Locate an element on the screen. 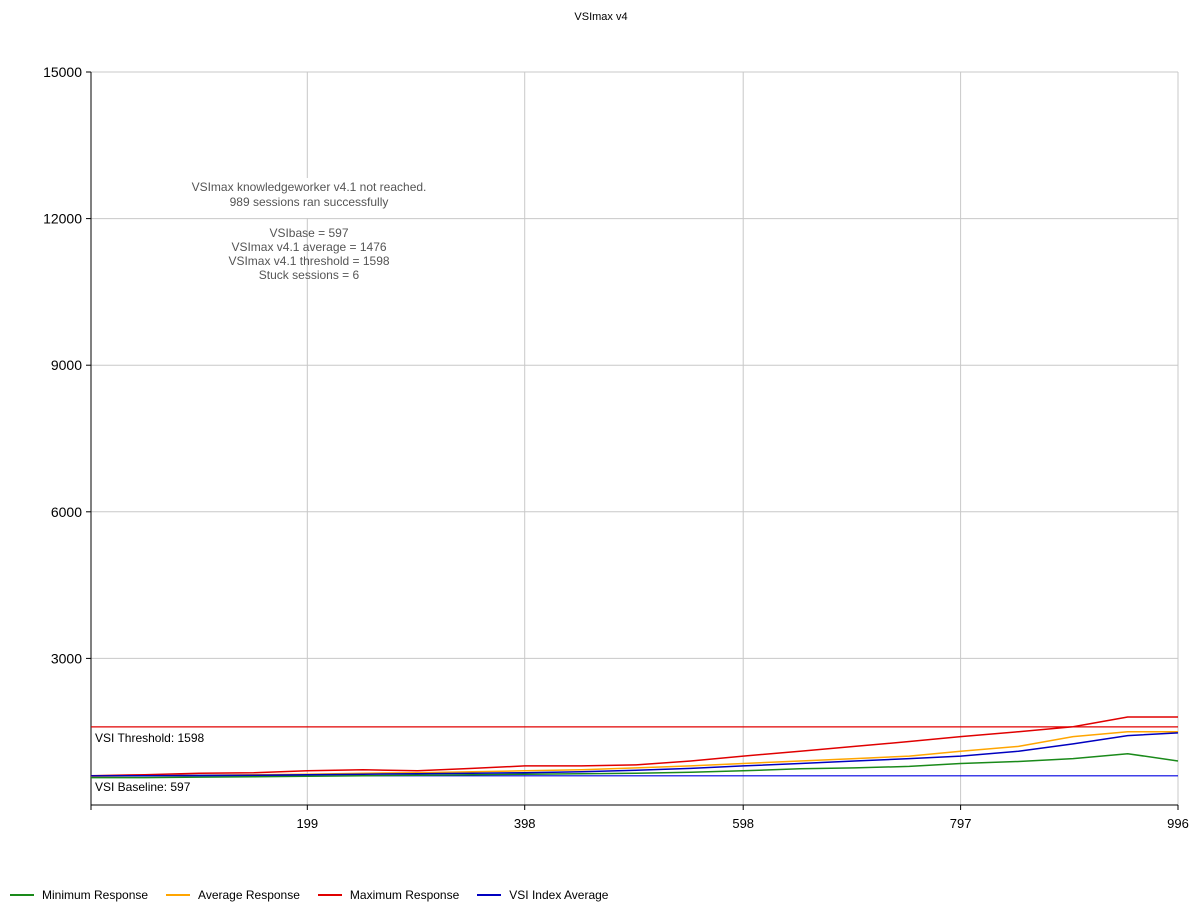 Image resolution: width=1202 pixels, height=907 pixels. y-tick-label-1: 6000 is located at coordinates (66, 512).